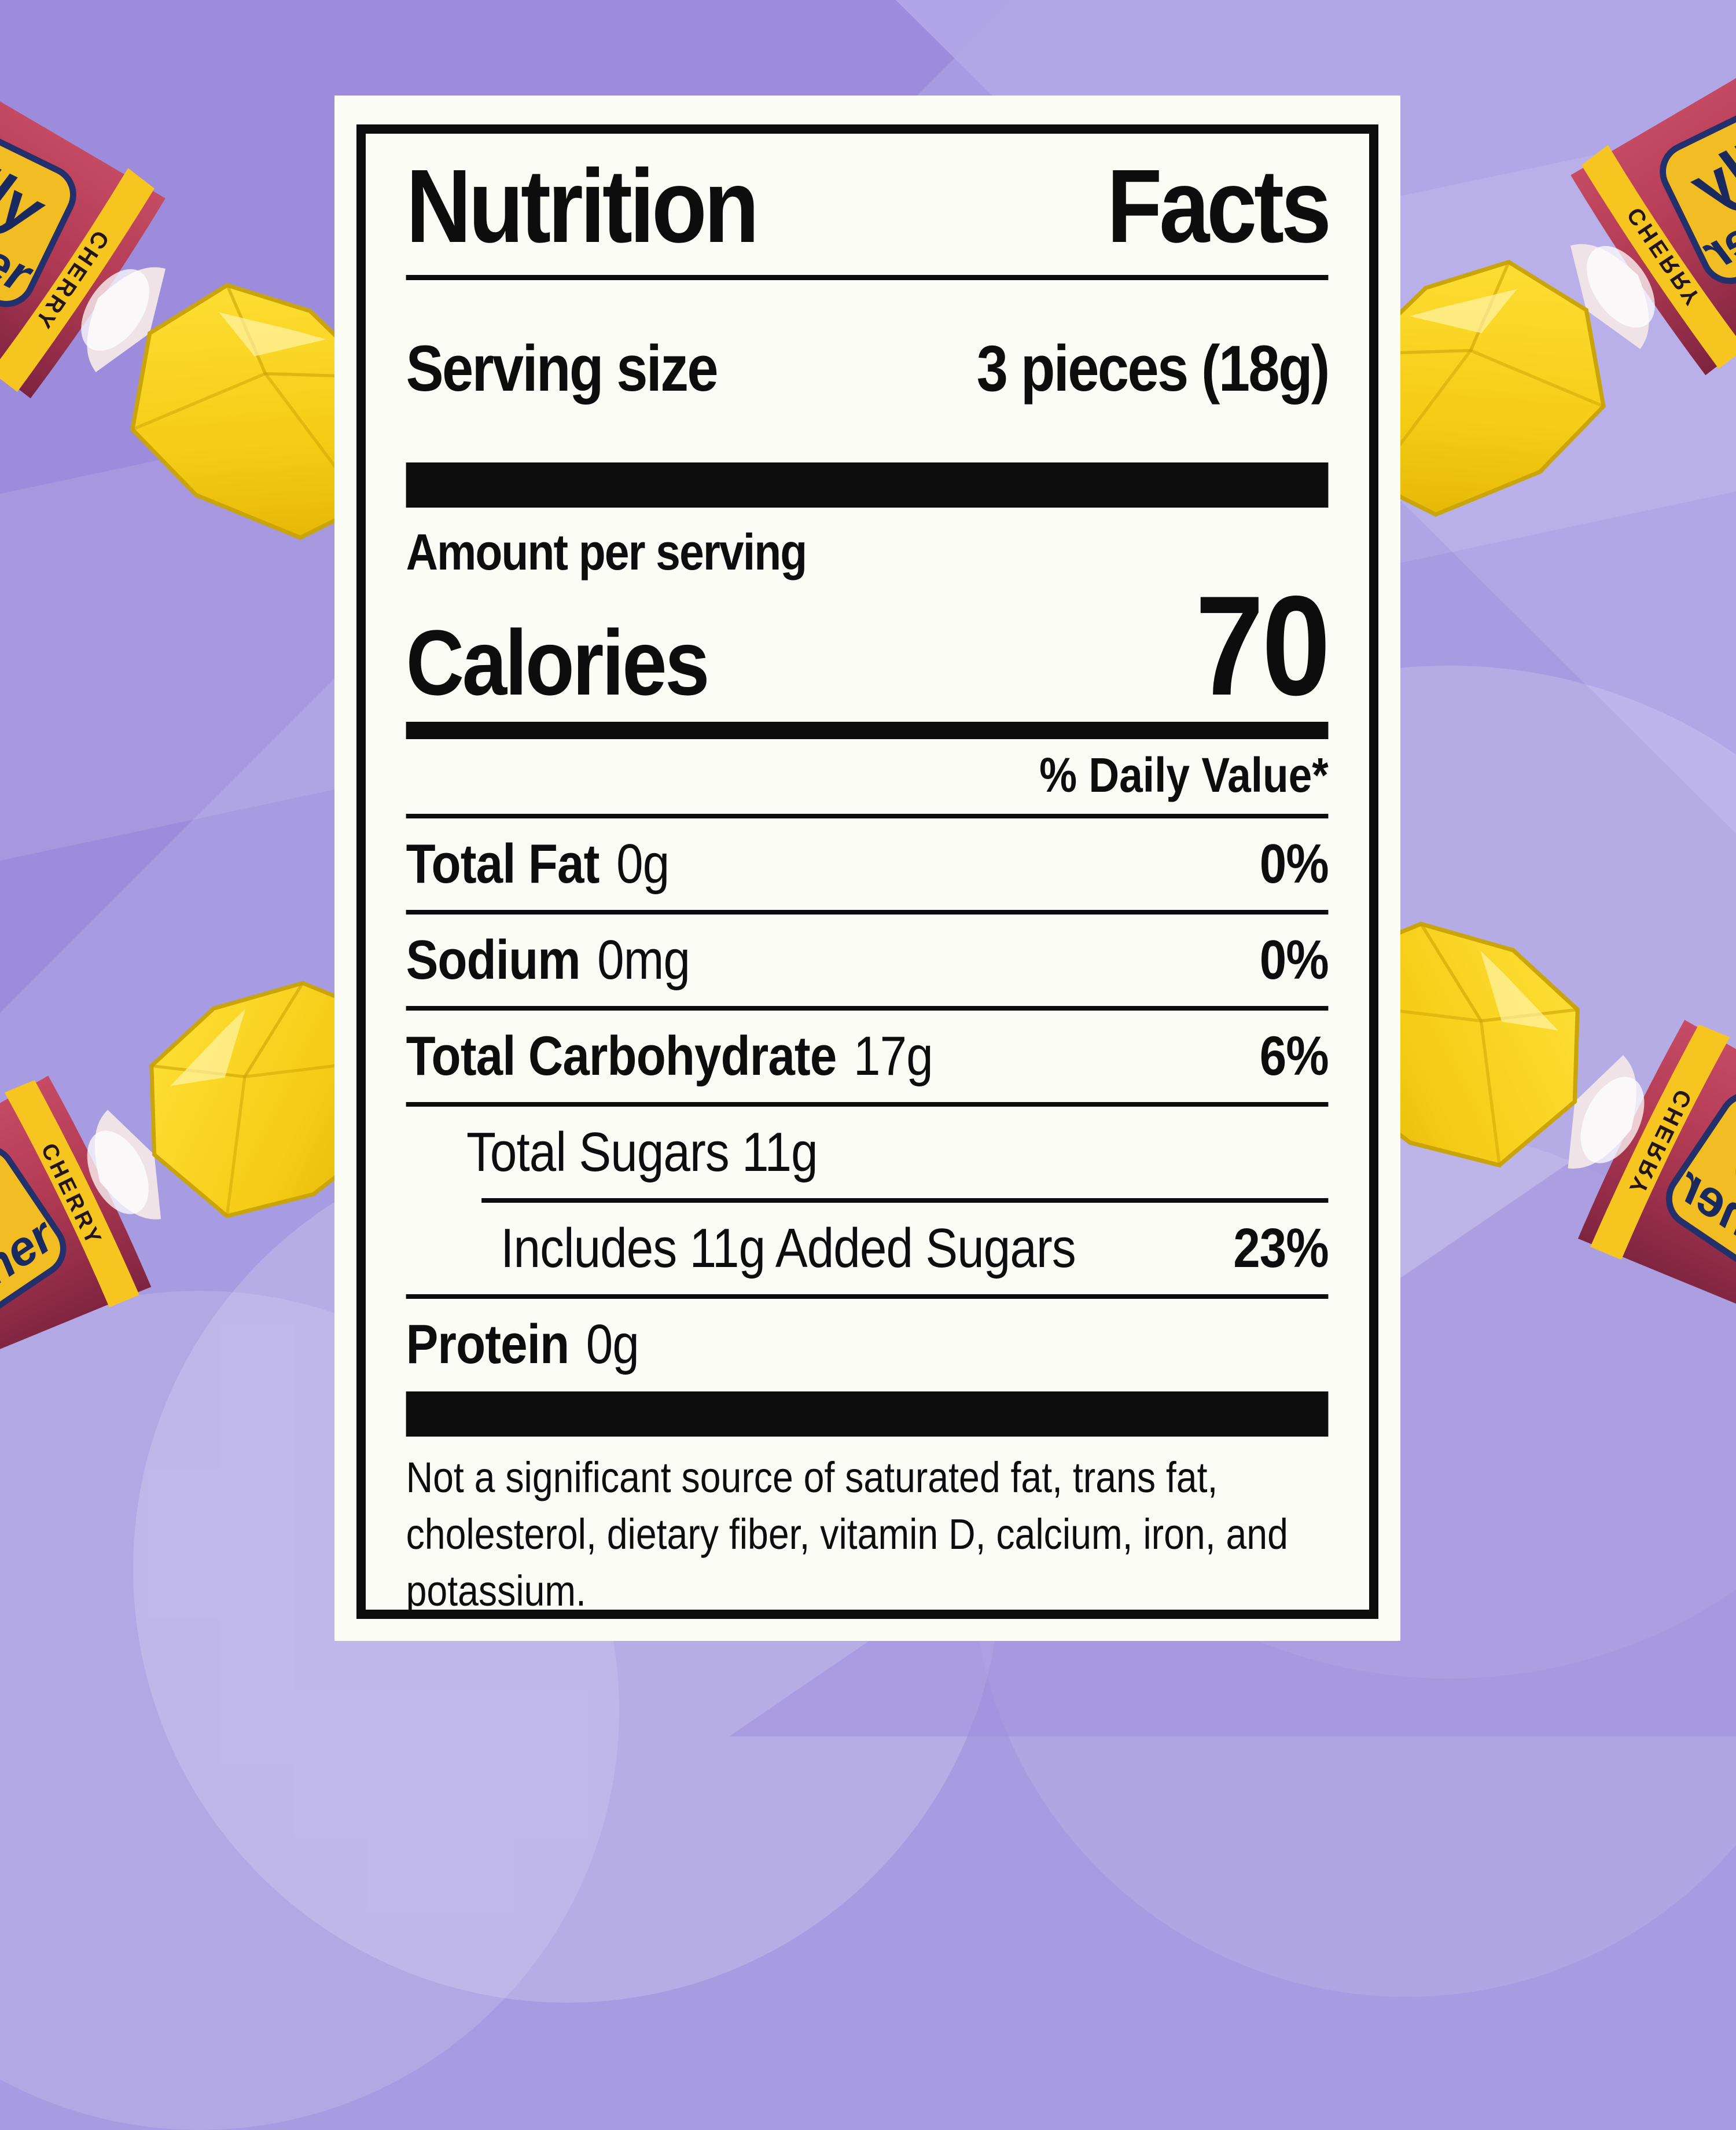 This screenshot has height=2130, width=1736. I want to click on total-fat-daily-value: 0%, so click(1294, 864).